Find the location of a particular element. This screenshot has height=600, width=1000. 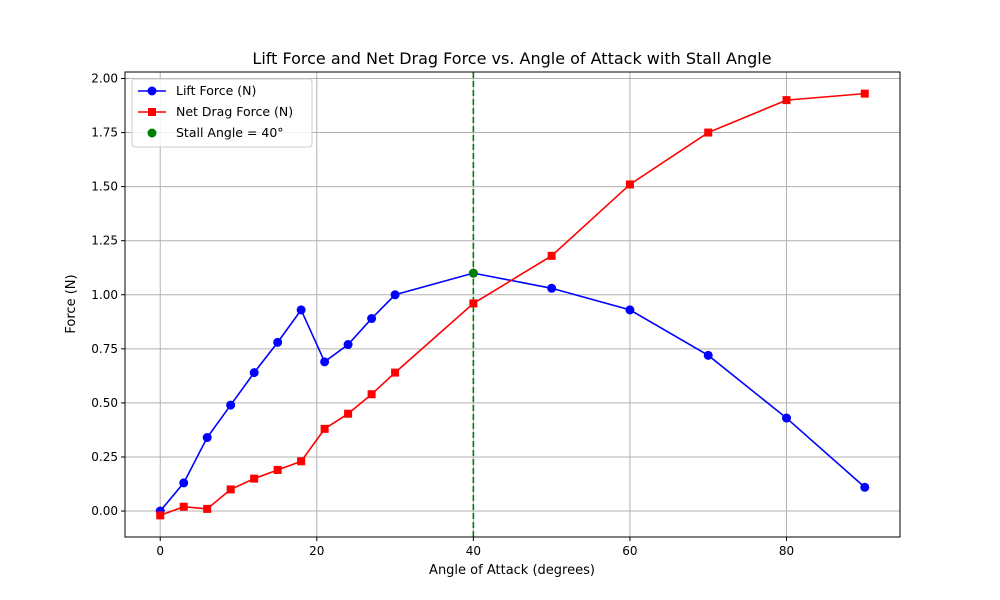

y-tick-label: 1.25 is located at coordinates (104, 241).